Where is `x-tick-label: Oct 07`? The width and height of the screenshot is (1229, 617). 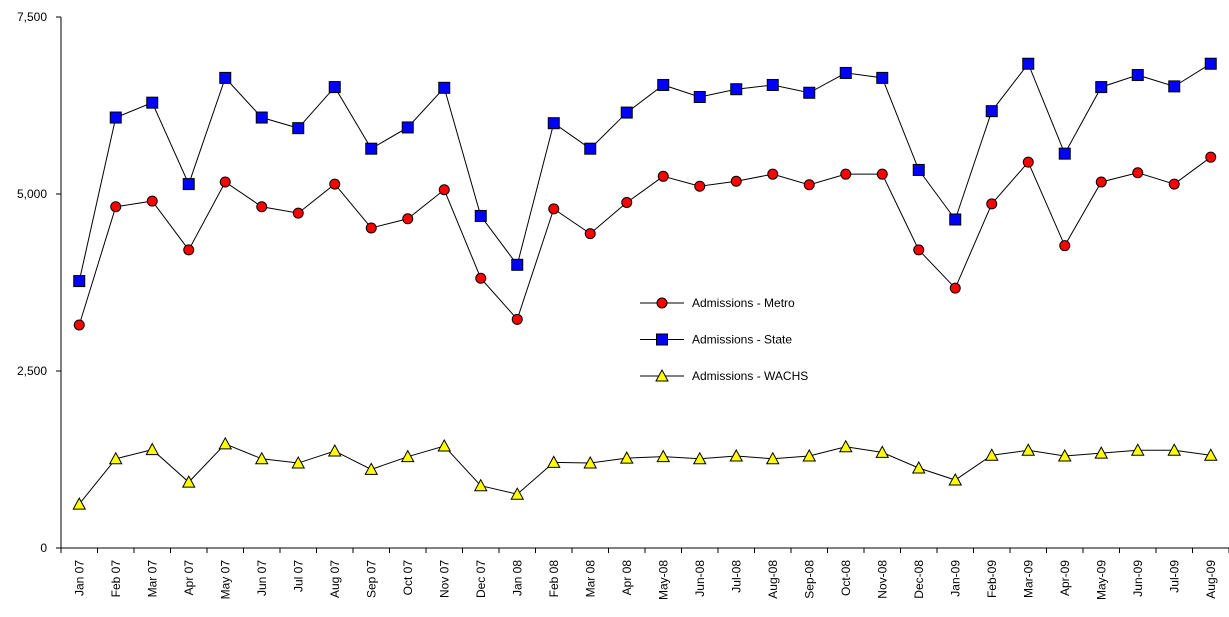
x-tick-label: Oct 07 is located at coordinates (408, 578).